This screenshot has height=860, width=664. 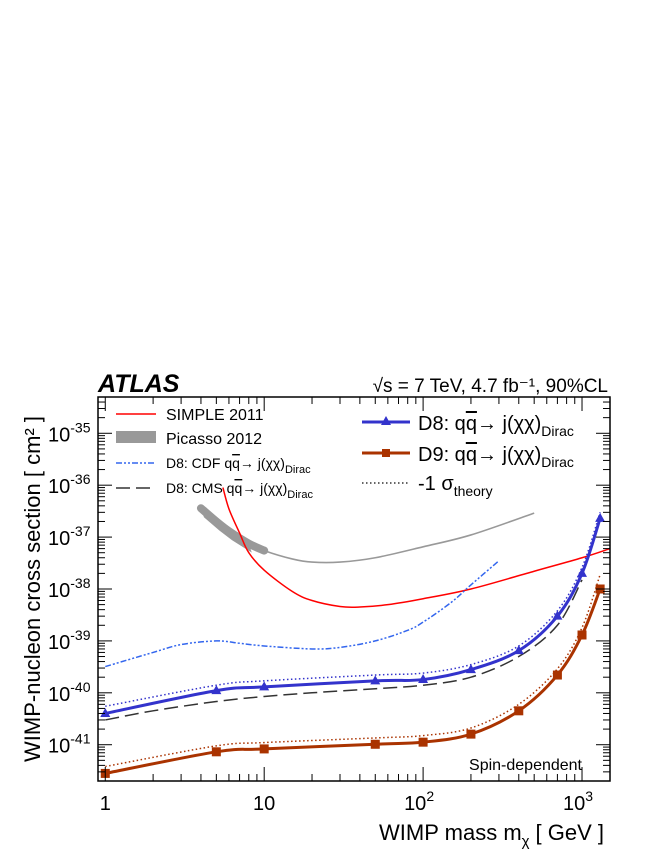 I want to click on y-tick-label-0: 10-41, so click(x=69, y=744).